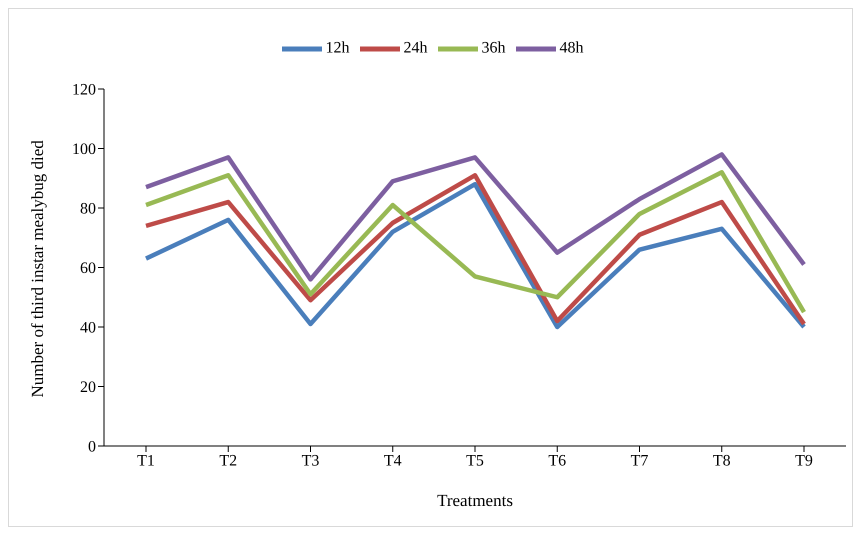  What do you see at coordinates (228, 461) in the screenshot?
I see `x-tick-label: T2` at bounding box center [228, 461].